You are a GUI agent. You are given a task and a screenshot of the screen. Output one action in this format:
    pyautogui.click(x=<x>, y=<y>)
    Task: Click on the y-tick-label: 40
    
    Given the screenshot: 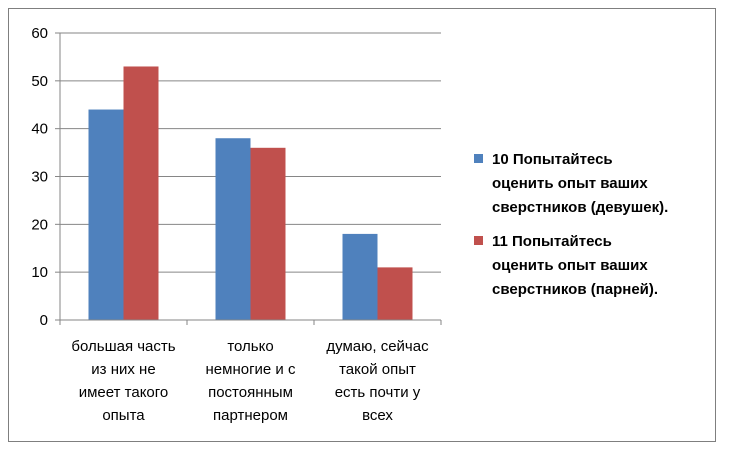 What is the action you would take?
    pyautogui.click(x=39, y=129)
    